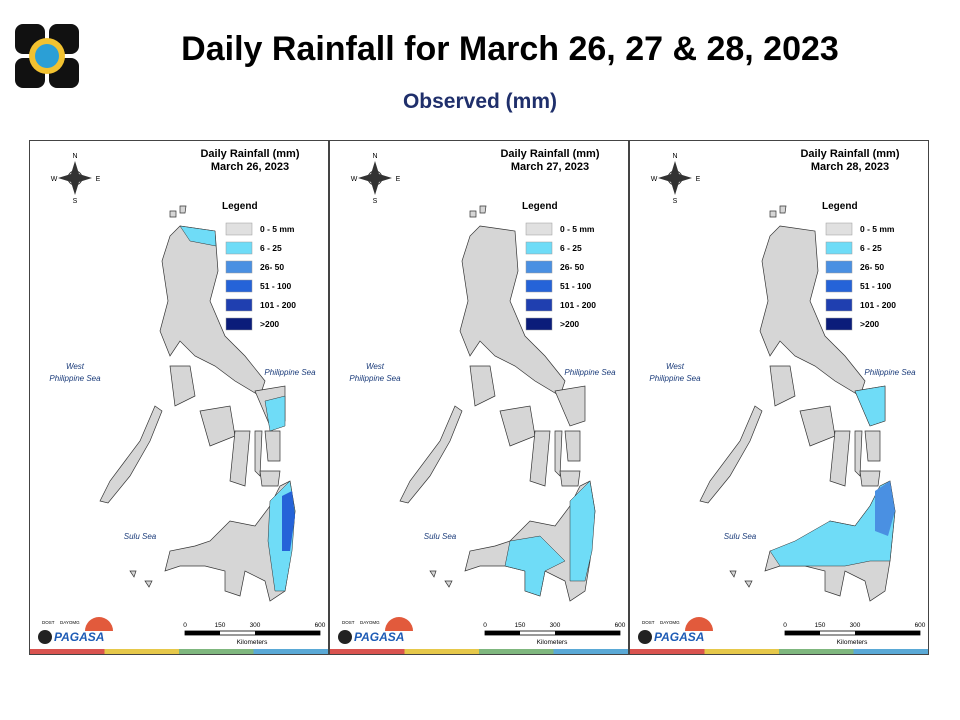 This screenshot has height=720, width=960. I want to click on scale-unit: Kilometers, so click(852, 642).